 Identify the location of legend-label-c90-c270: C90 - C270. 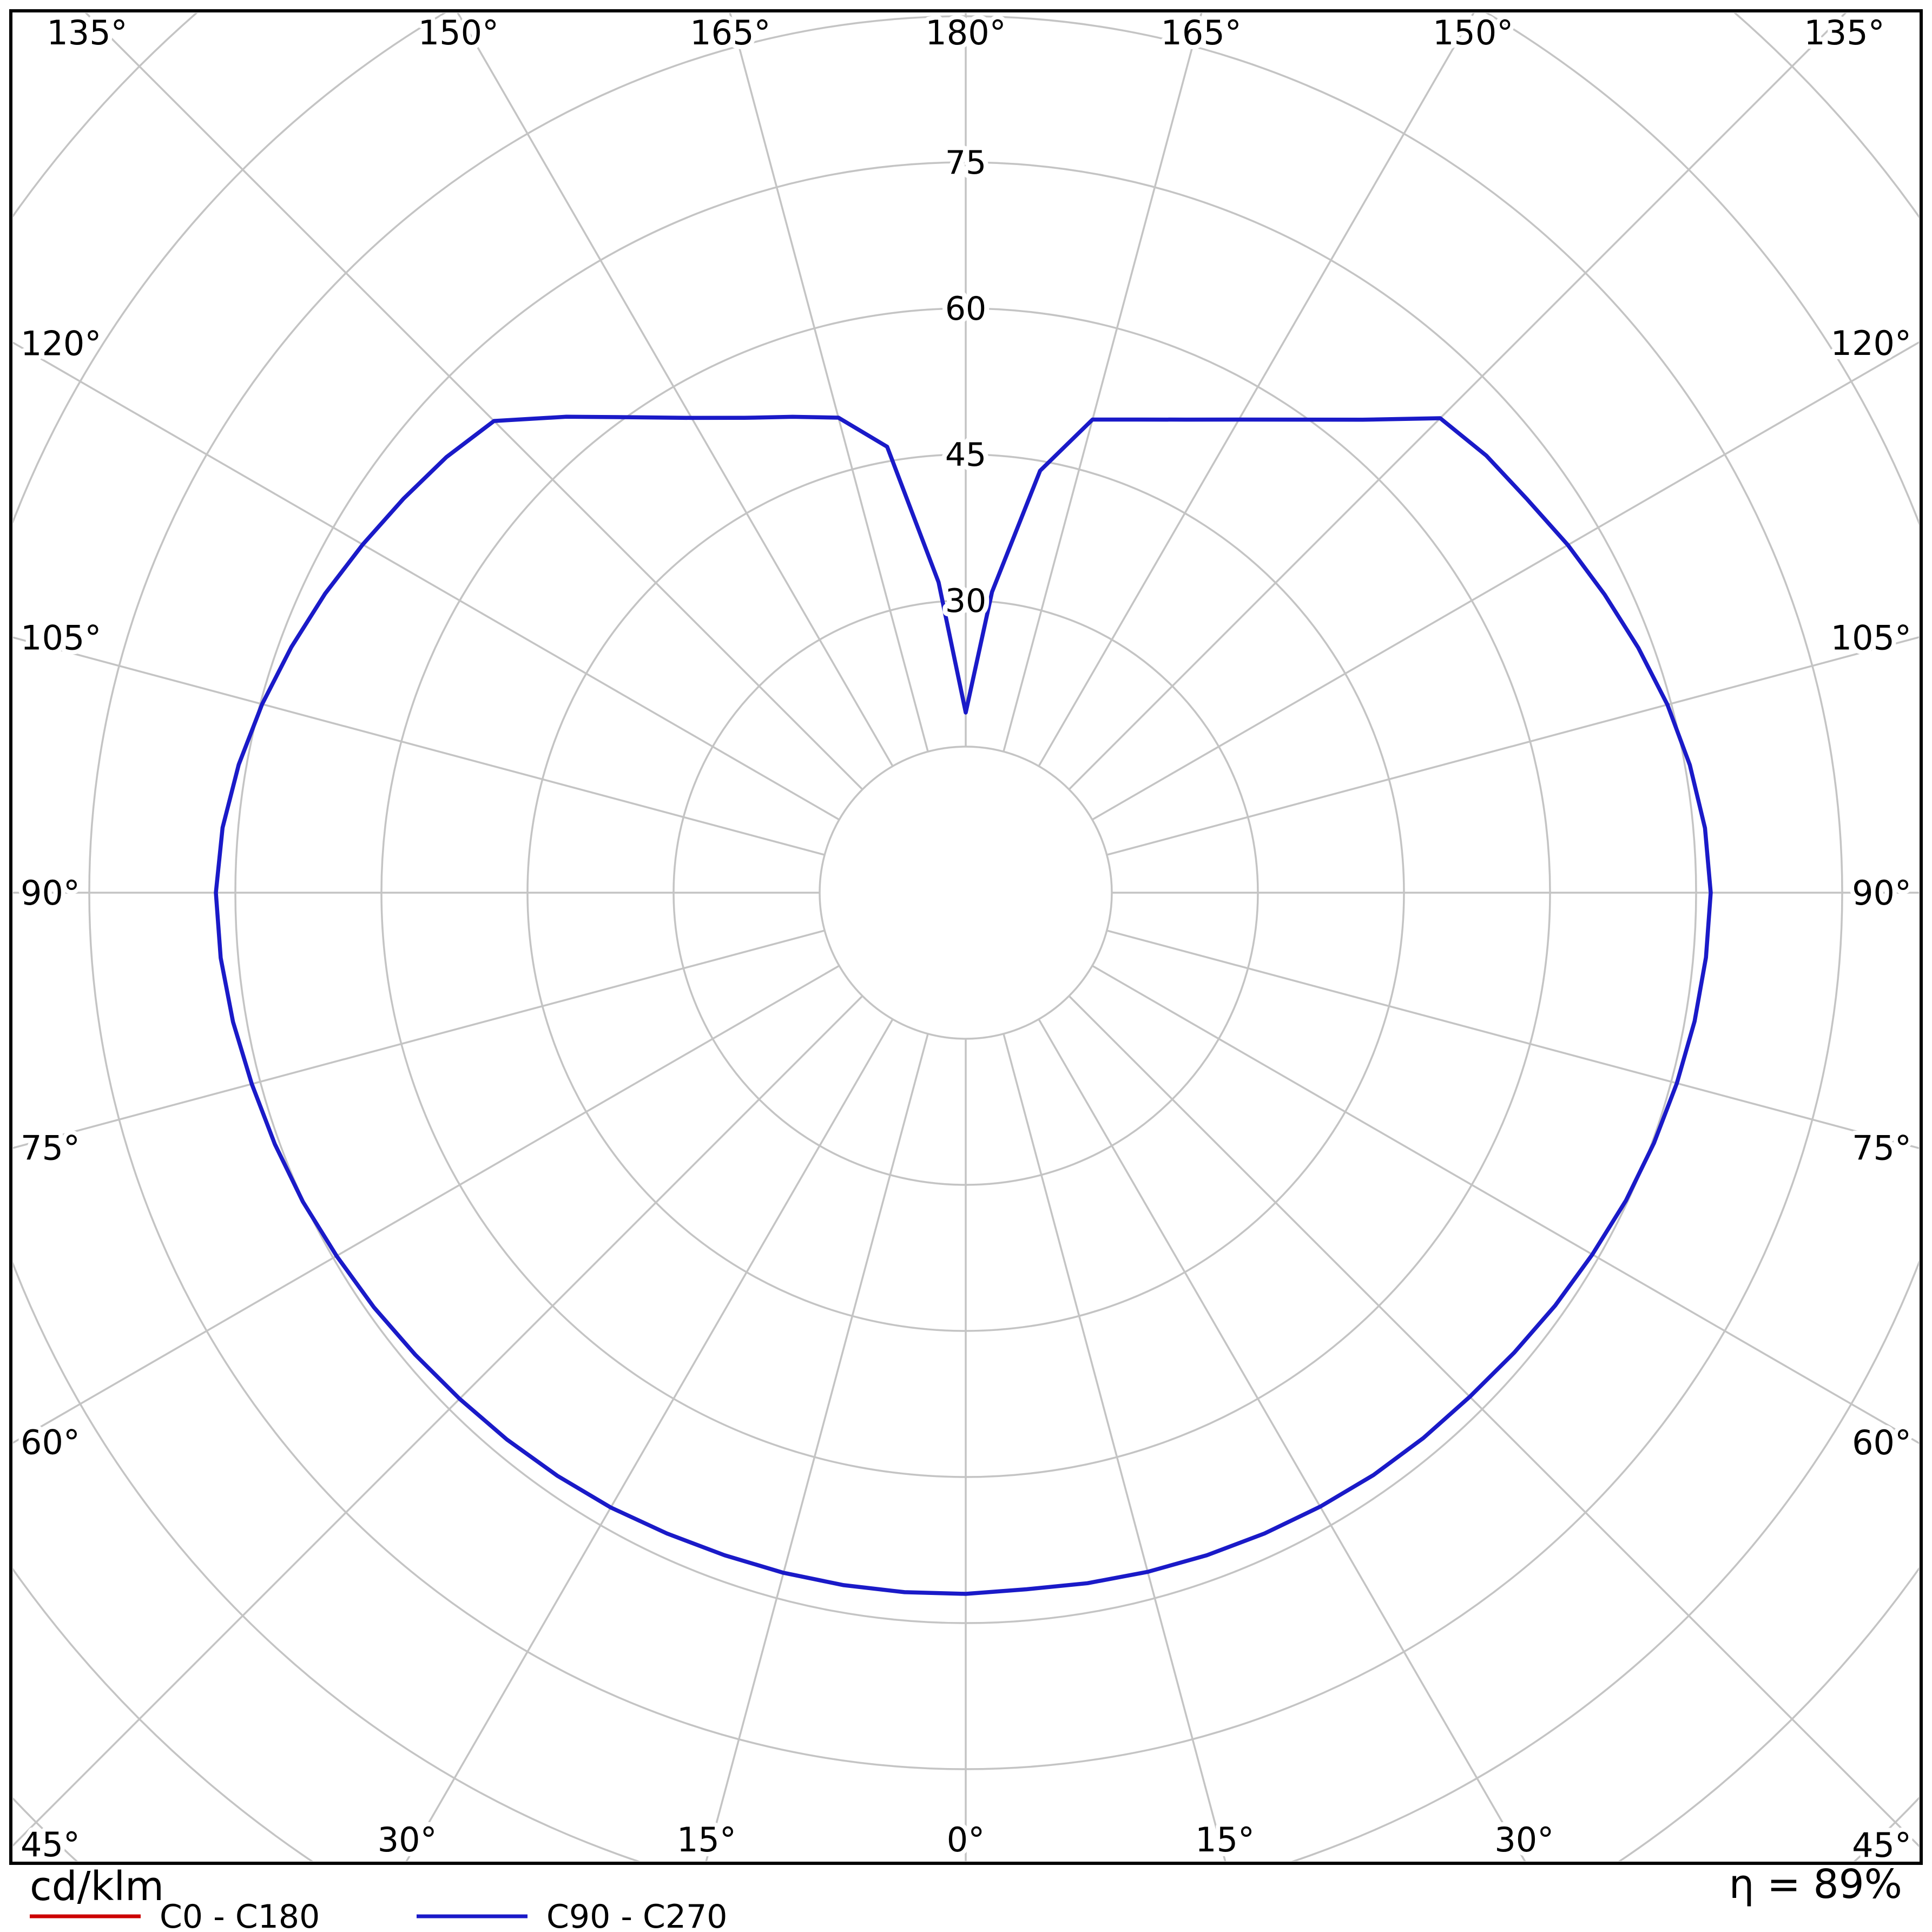
(636, 1915).